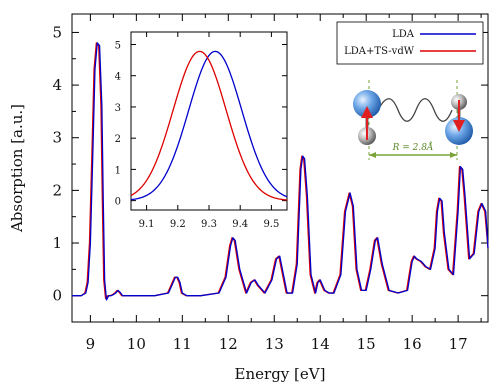 The image size is (490, 383). I want to click on legend-label-lda: LDA, so click(403, 34).